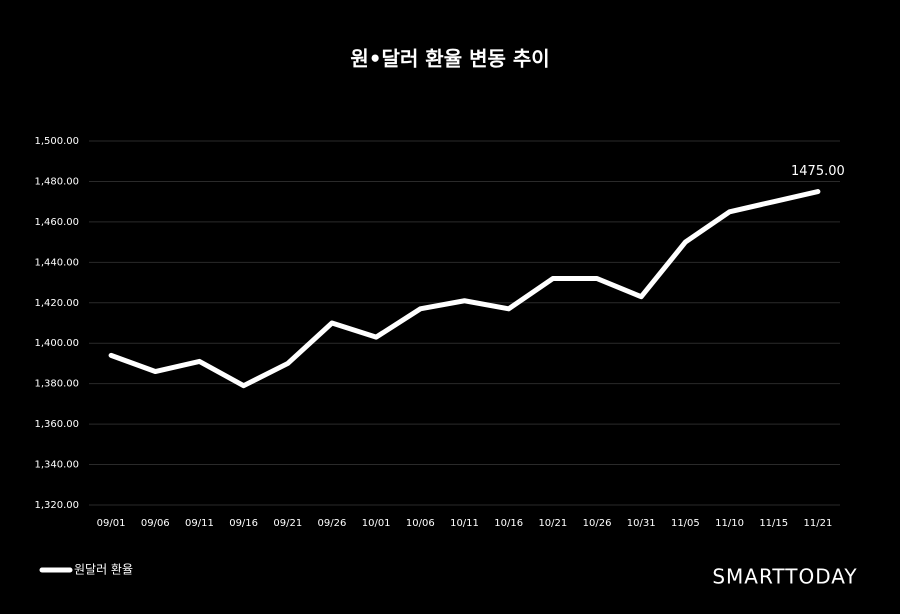 This screenshot has width=900, height=614. What do you see at coordinates (784, 577) in the screenshot?
I see `watermark: SMARTTODAY` at bounding box center [784, 577].